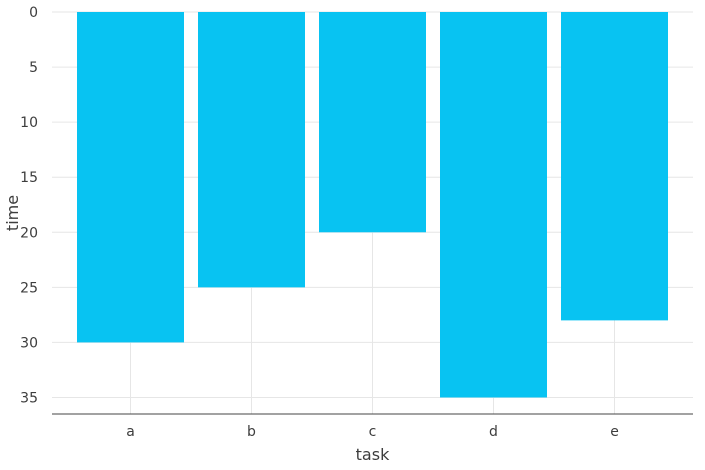 This screenshot has height=470, width=705. I want to click on y-axis-title: time, so click(12, 213).